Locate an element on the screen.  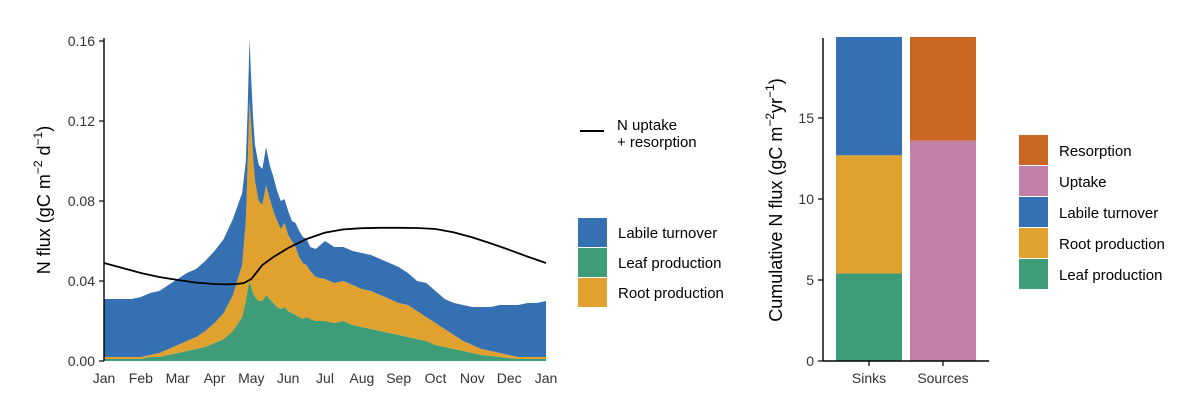
x-tick-label: May is located at coordinates (251, 378).